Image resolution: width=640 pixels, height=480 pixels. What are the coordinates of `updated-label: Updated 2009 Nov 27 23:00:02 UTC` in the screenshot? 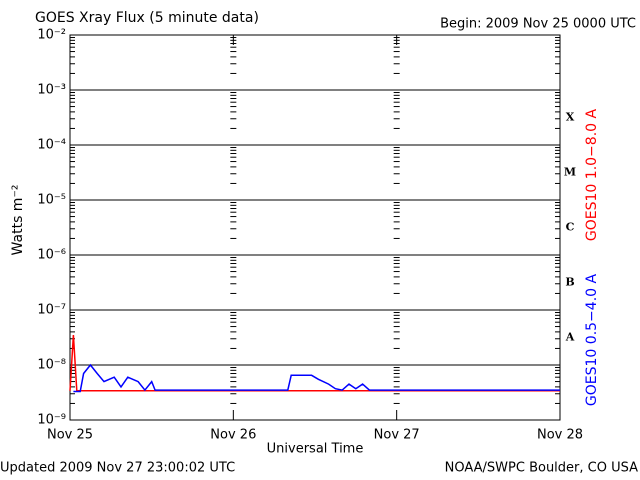 It's located at (117, 468).